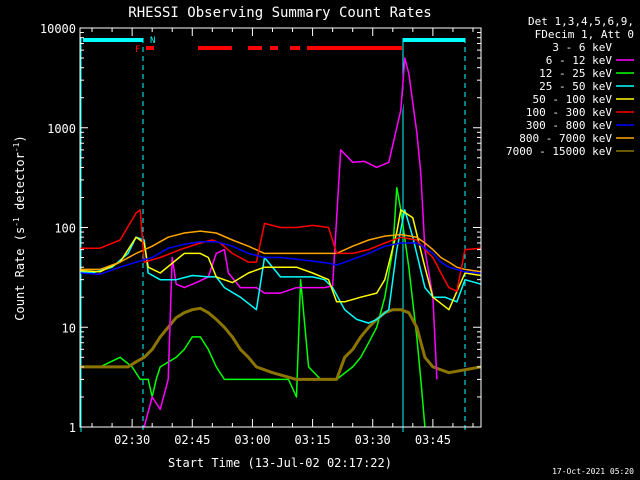  What do you see at coordinates (192, 440) in the screenshot?
I see `x-tick-label: 02:45` at bounding box center [192, 440].